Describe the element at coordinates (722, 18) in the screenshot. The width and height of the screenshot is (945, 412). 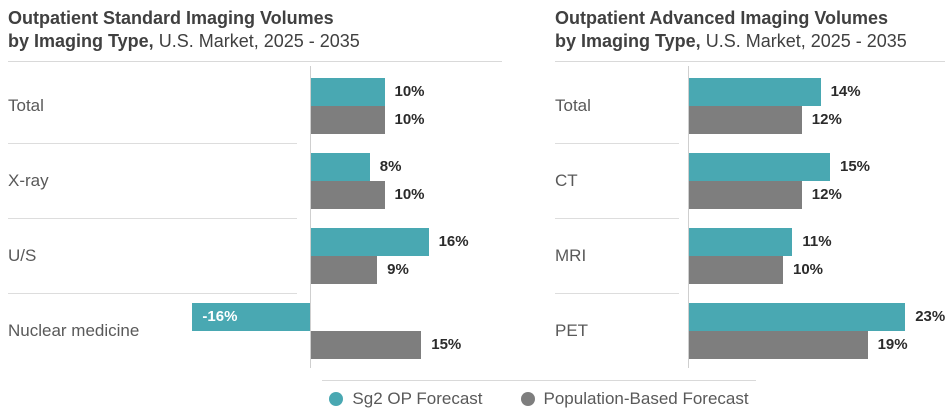
I see `chart-title-line1: Outpatient Advanced Imaging Volumes` at that location.